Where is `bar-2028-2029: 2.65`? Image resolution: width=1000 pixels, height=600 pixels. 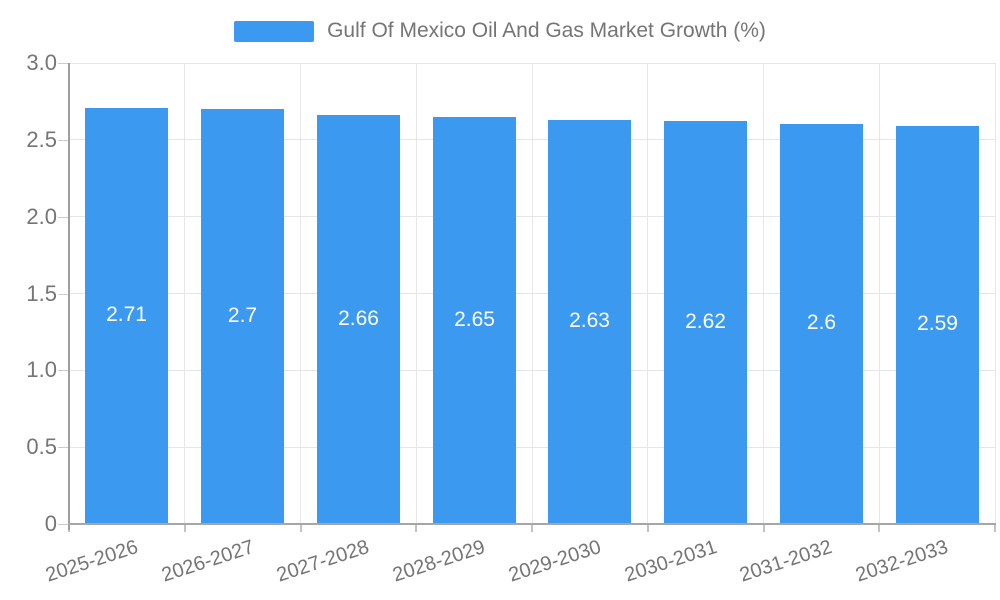
bar-2028-2029: 2.65 is located at coordinates (474, 320).